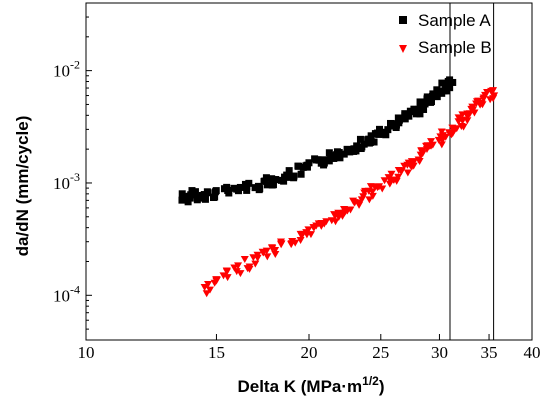  I want to click on y-tick-label: 10⁻⁴, so click(66, 293).